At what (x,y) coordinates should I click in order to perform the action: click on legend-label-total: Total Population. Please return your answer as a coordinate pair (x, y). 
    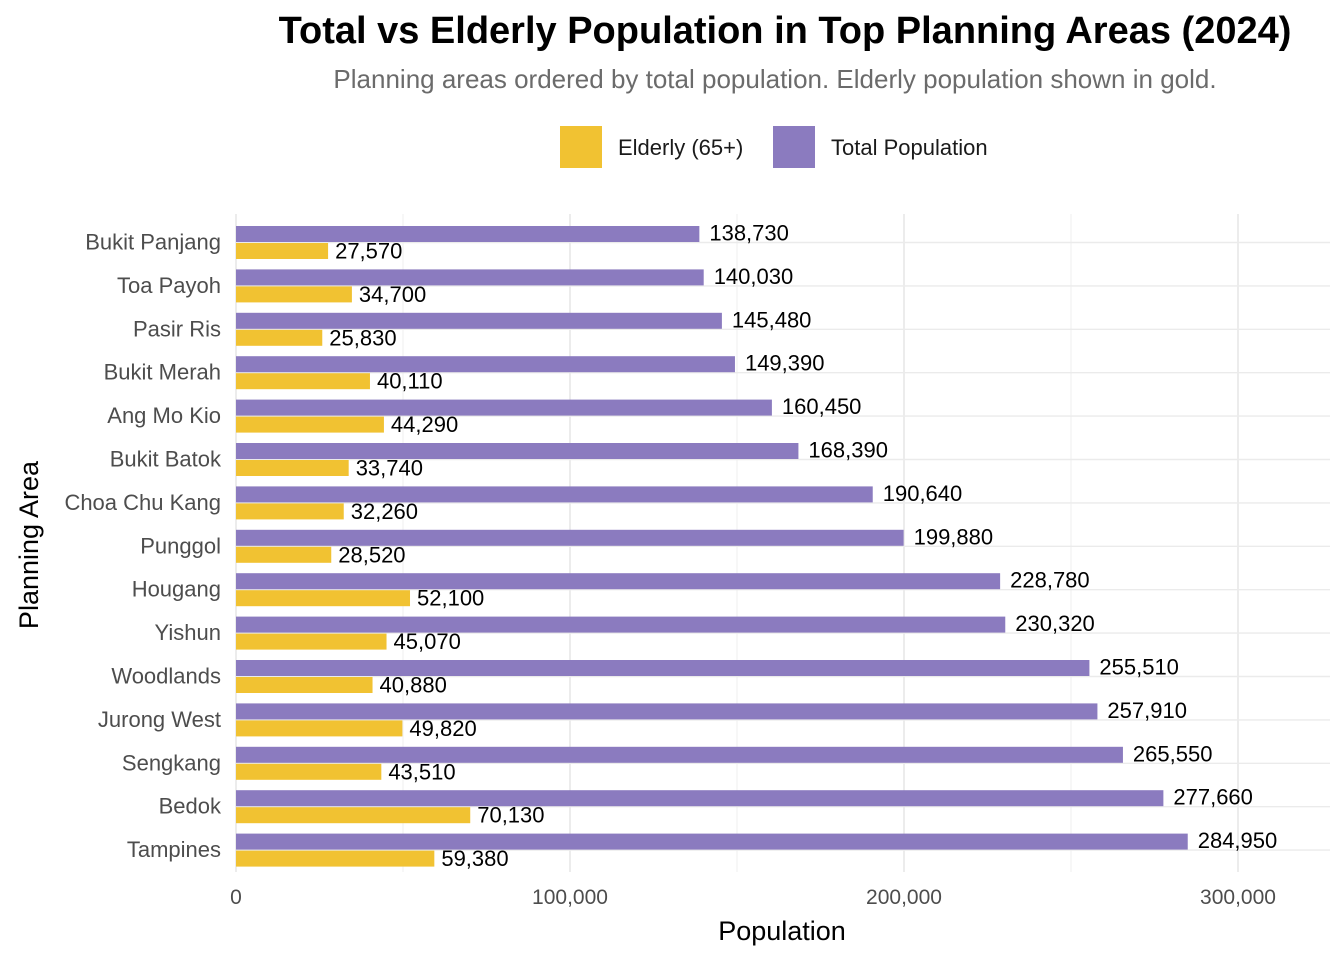
    Looking at the image, I should click on (909, 147).